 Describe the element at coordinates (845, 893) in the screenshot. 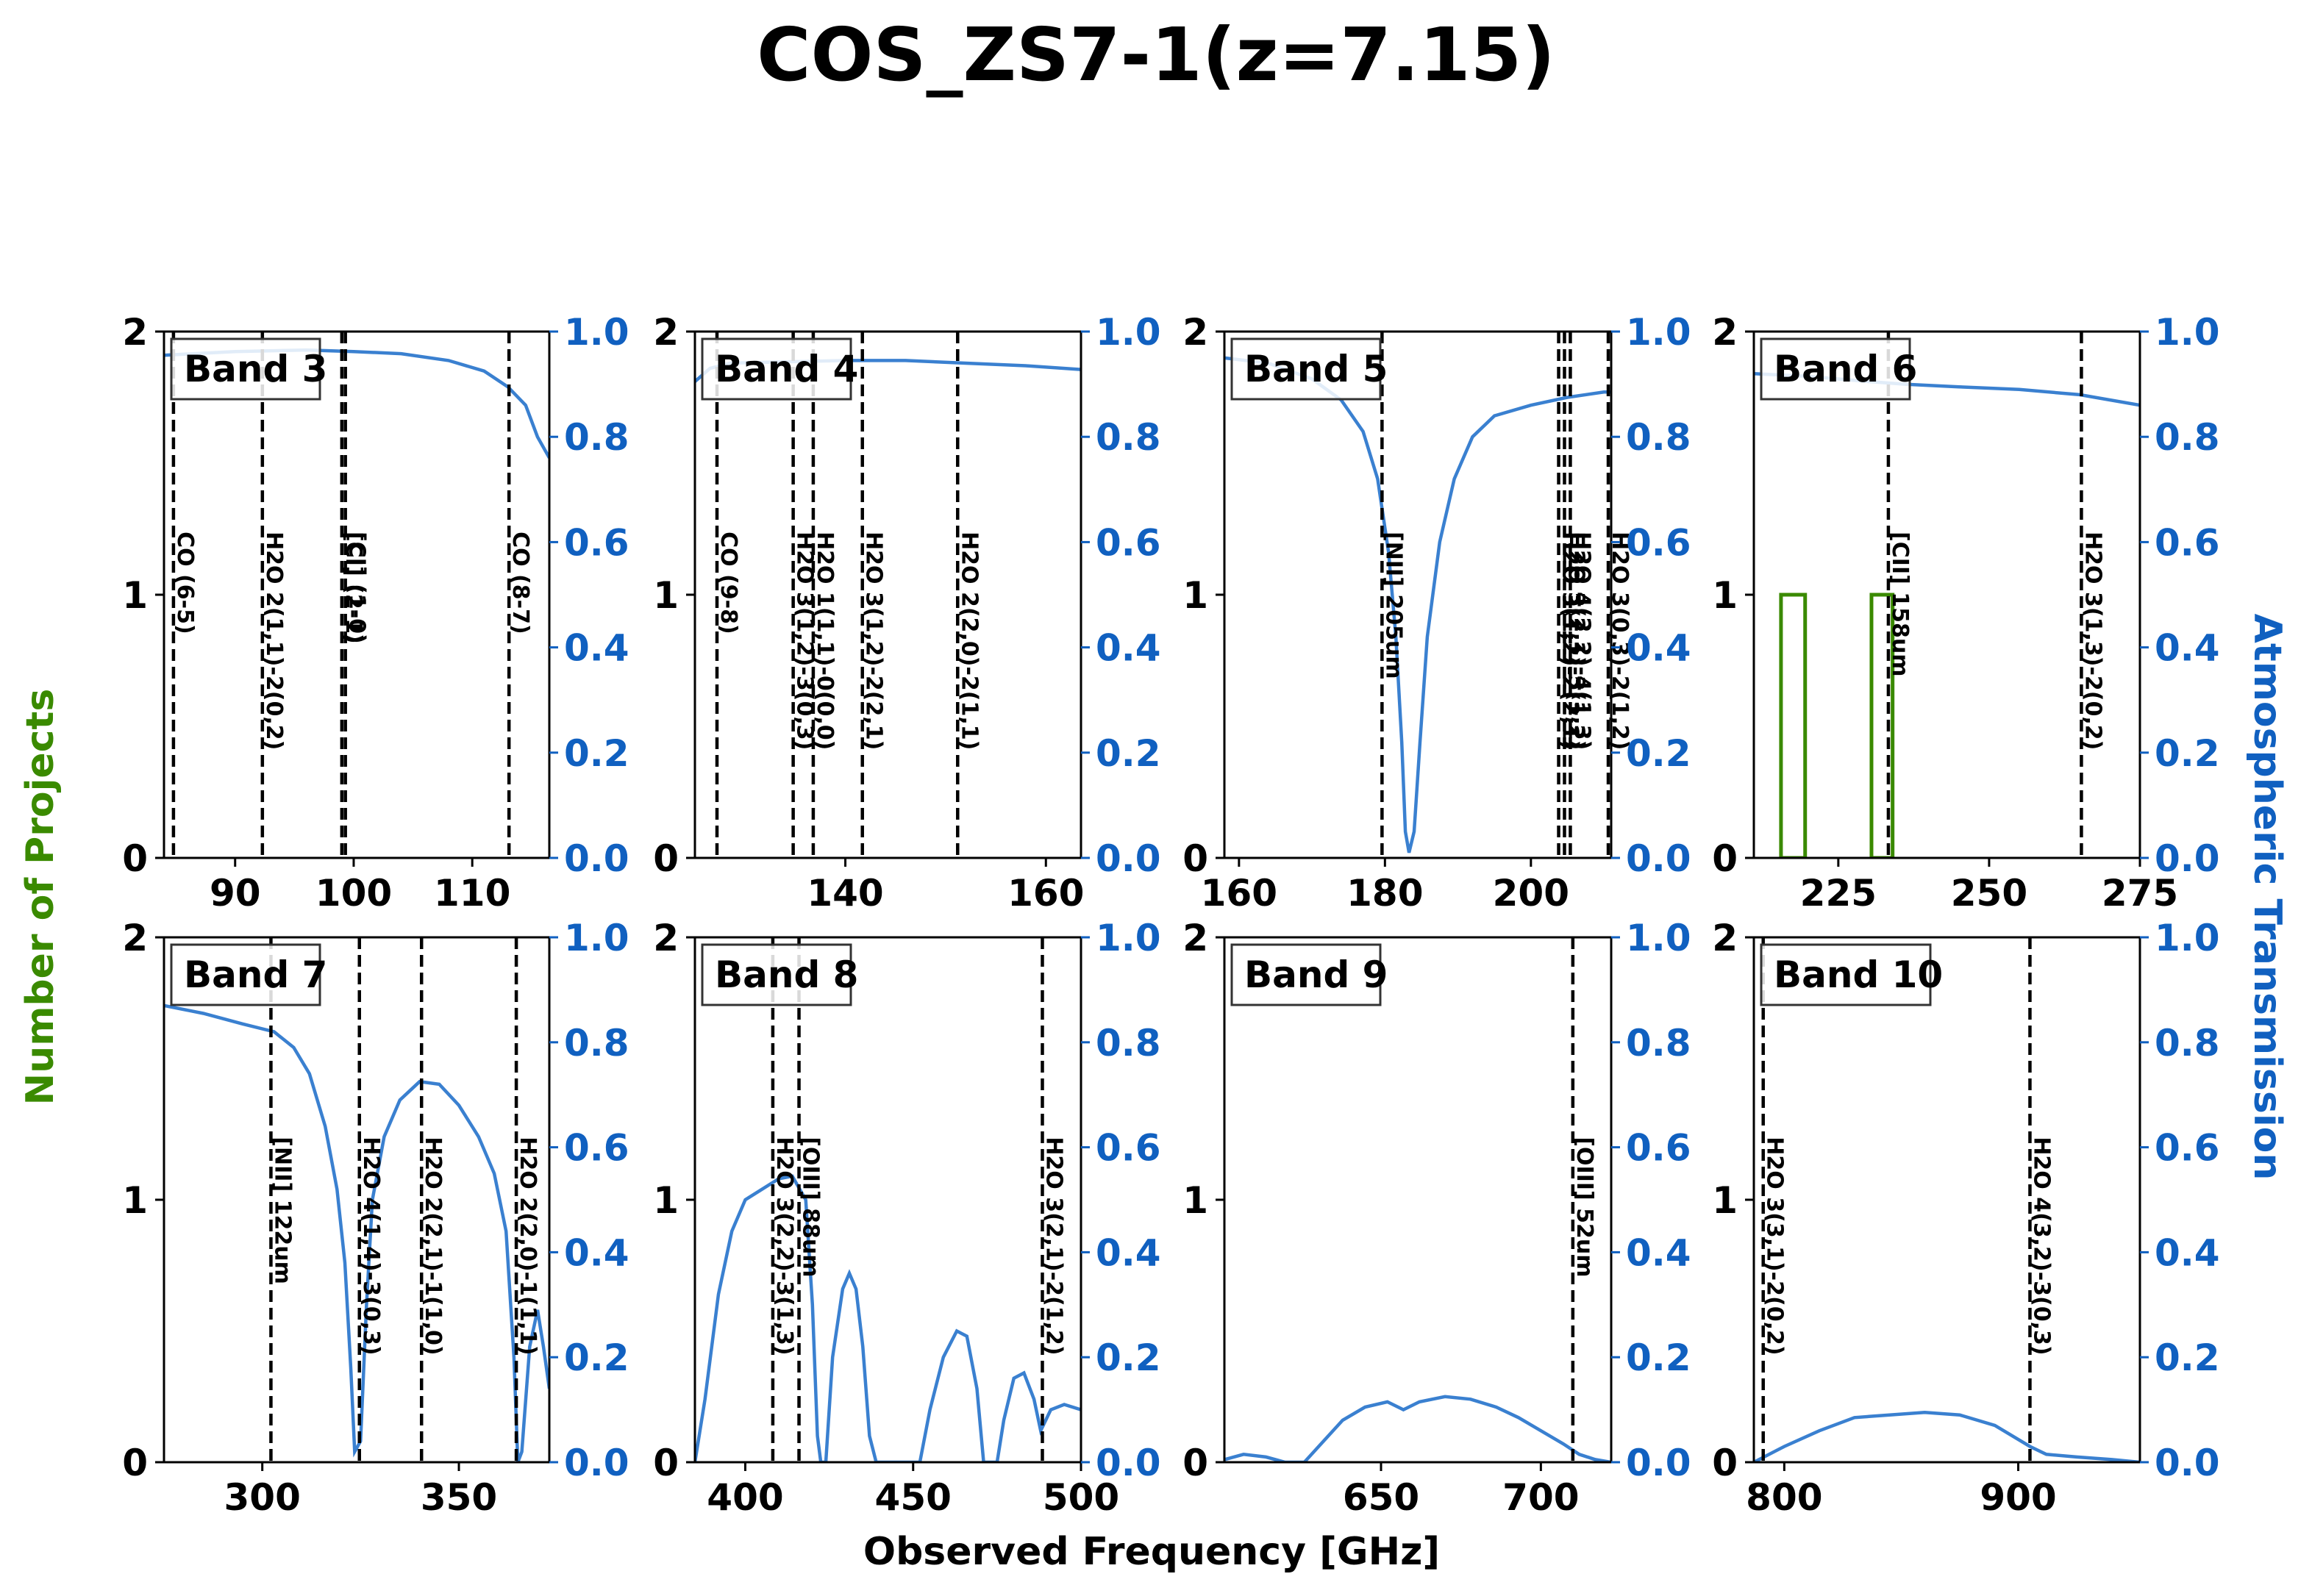

I see `x-tick-label: 140` at that location.